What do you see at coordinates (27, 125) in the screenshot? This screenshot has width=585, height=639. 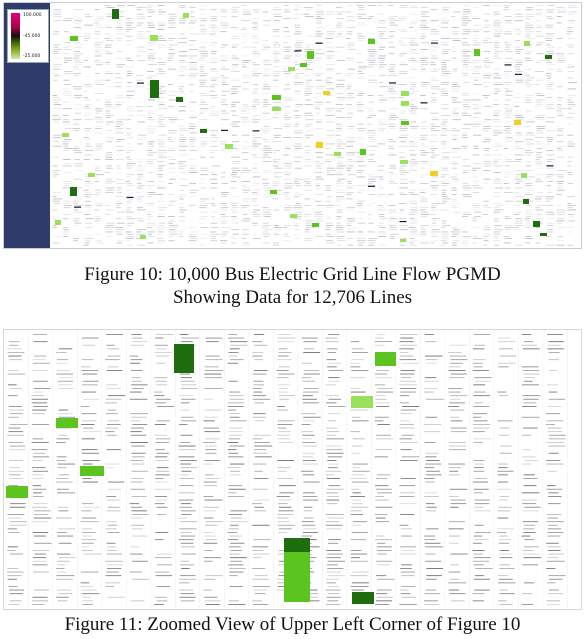 I see `sidebar-panel: 100.000 -45.000 -25.000` at bounding box center [27, 125].